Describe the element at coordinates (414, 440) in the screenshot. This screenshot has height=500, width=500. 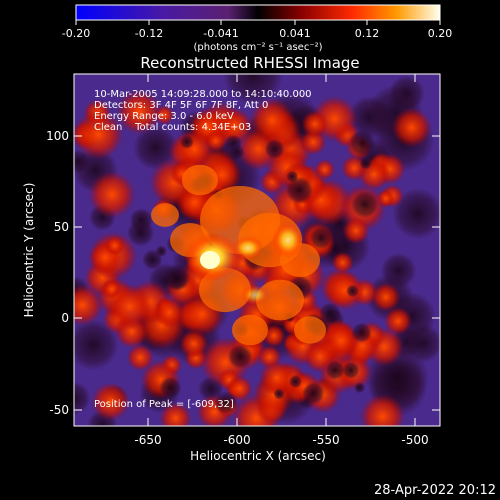
I see `x-tick-label: -500` at that location.